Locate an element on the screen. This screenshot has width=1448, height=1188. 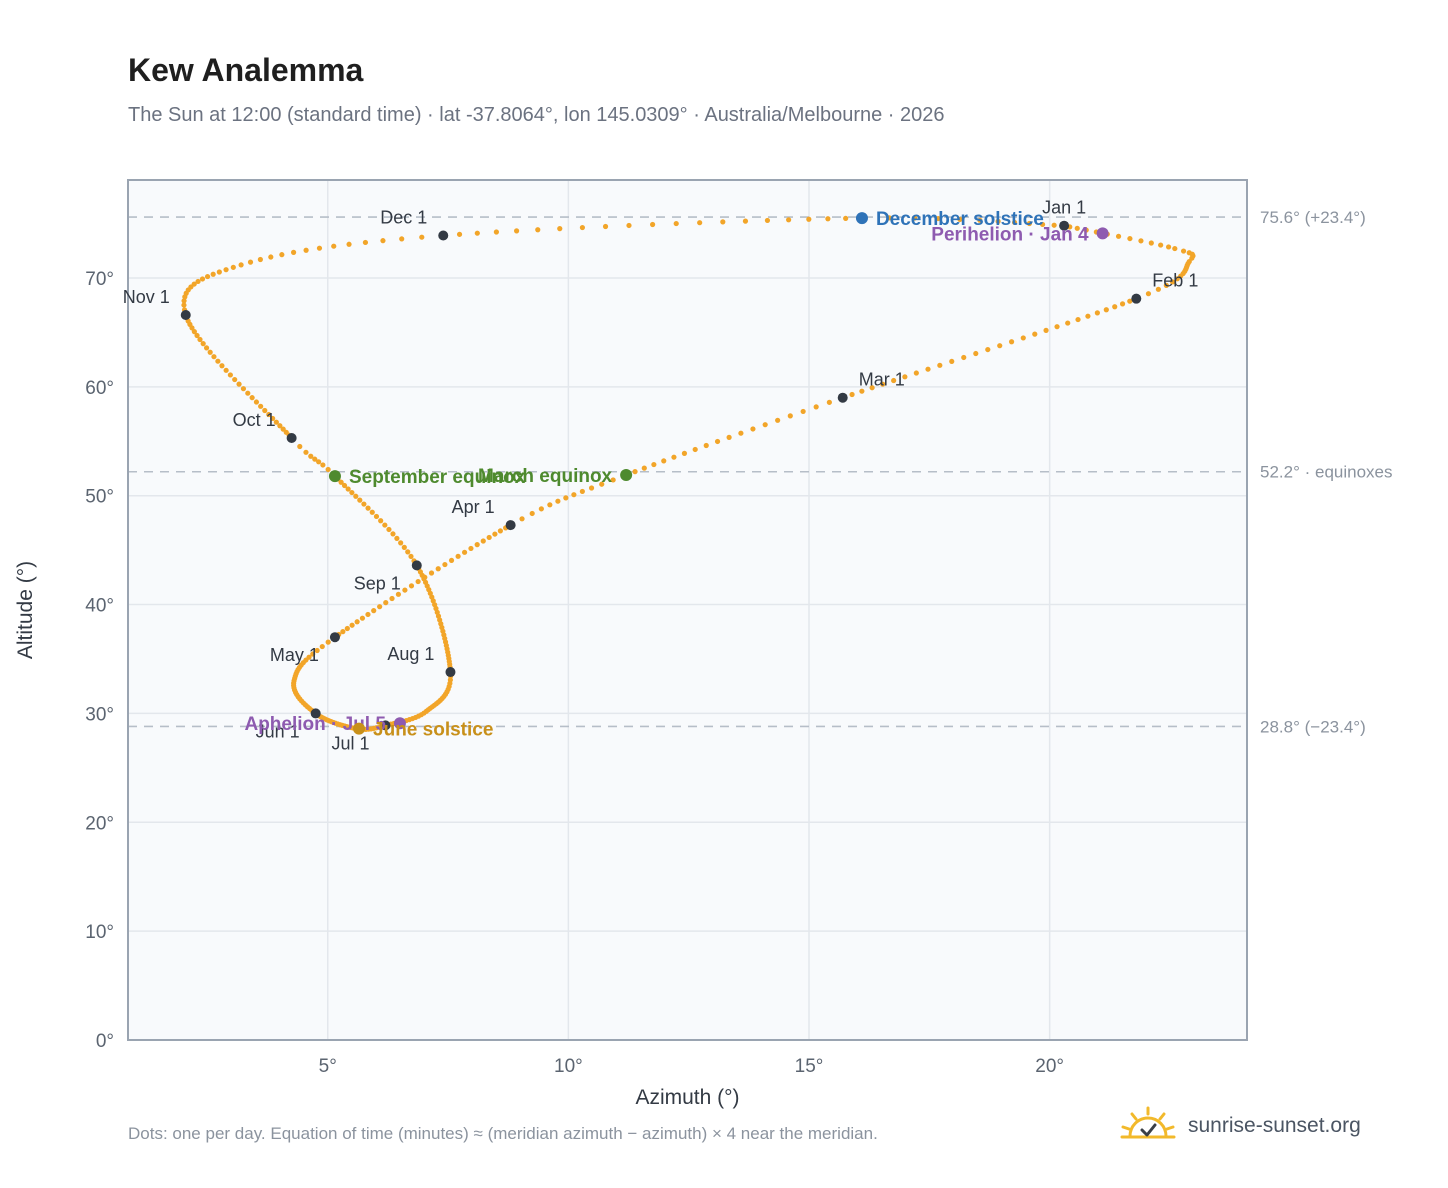
month-label: Sep 1 is located at coordinates (377, 583).